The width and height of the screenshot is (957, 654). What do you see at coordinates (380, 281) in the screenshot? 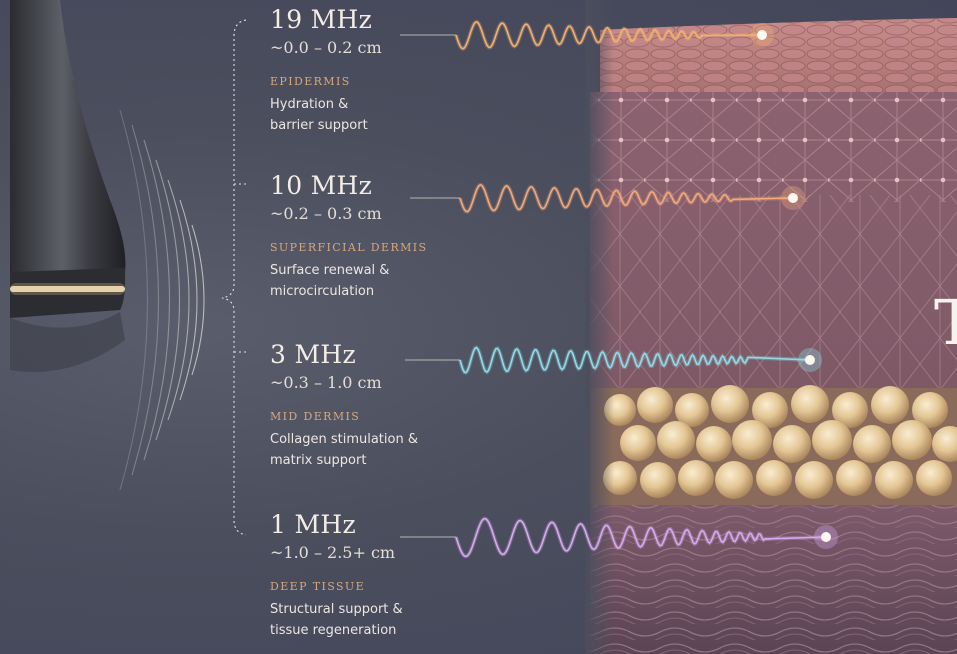
I see `layer-description: Surface renewal & microcirculation` at bounding box center [380, 281].